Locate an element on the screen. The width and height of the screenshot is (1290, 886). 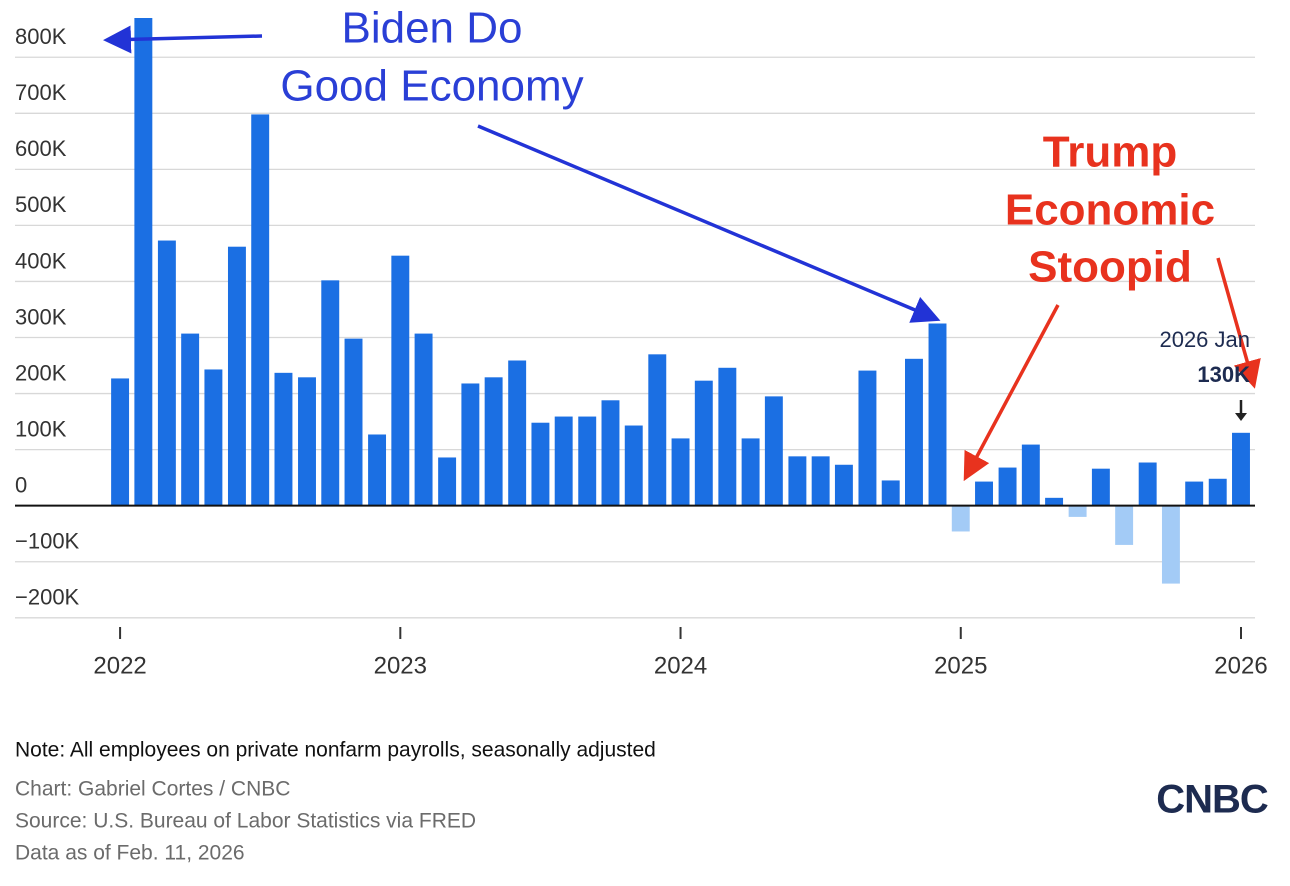
annotation: Economic is located at coordinates (1110, 210).